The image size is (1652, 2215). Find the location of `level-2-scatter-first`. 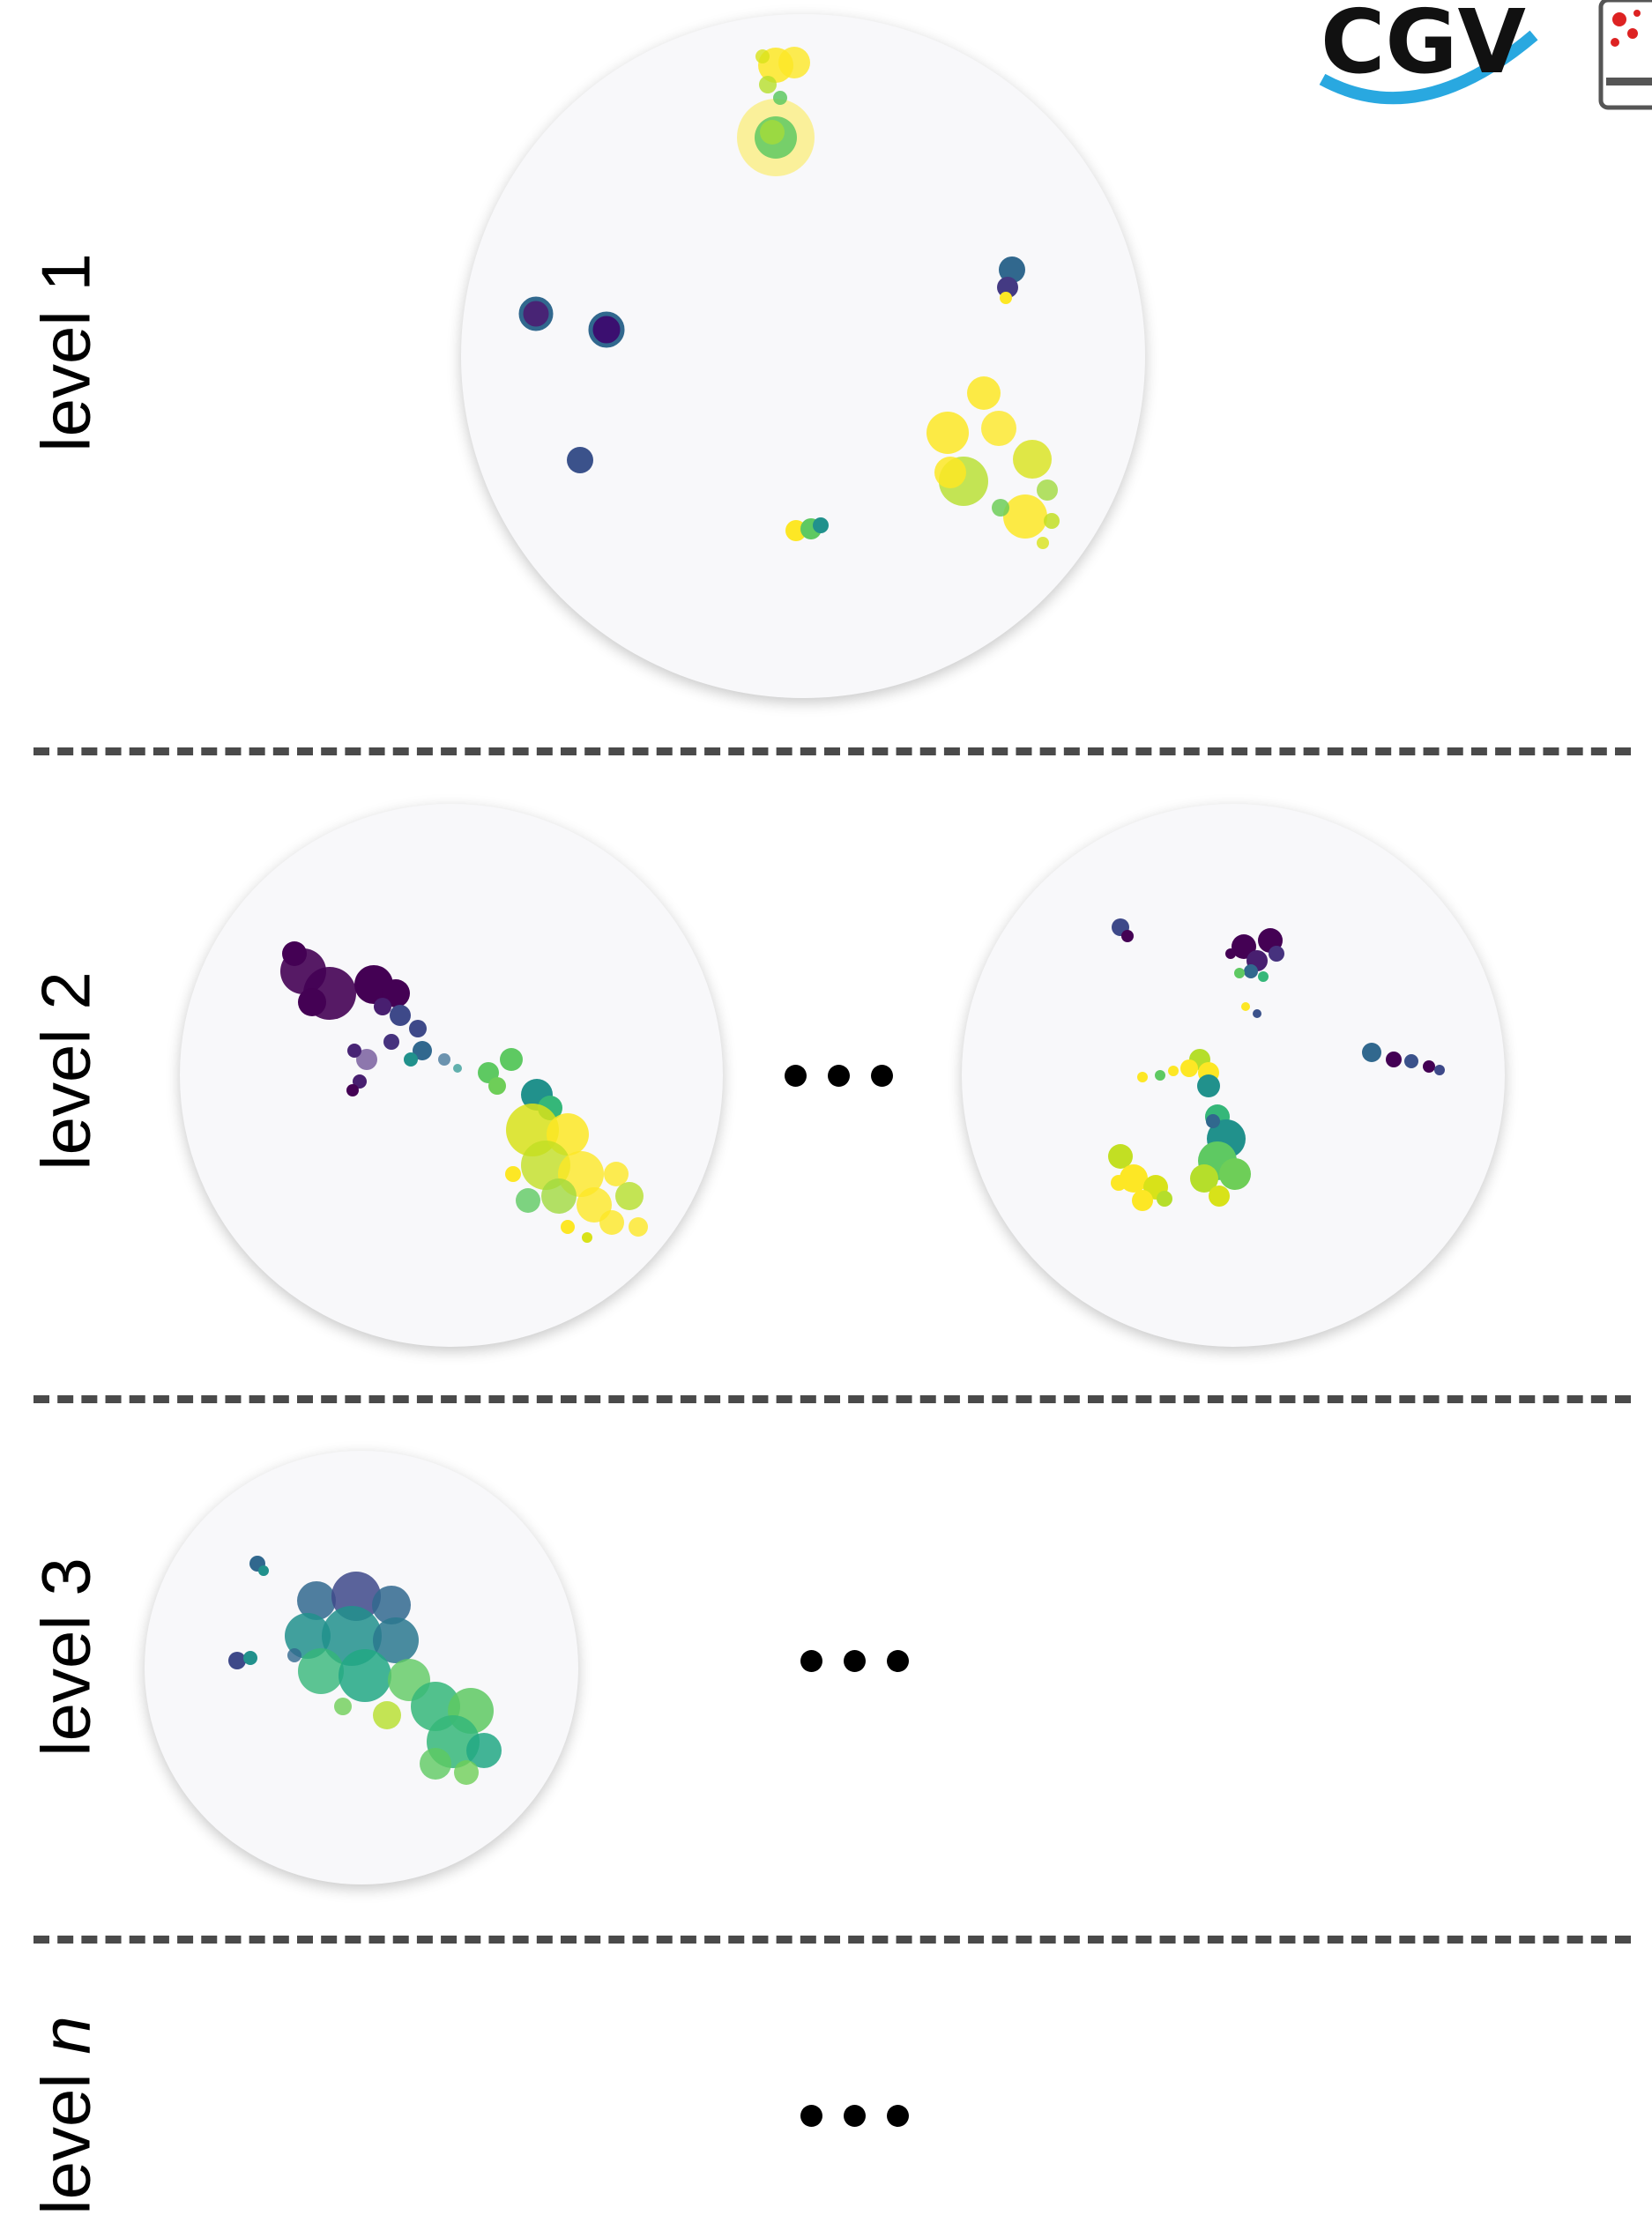

level-2-scatter-first is located at coordinates (464, 1092).